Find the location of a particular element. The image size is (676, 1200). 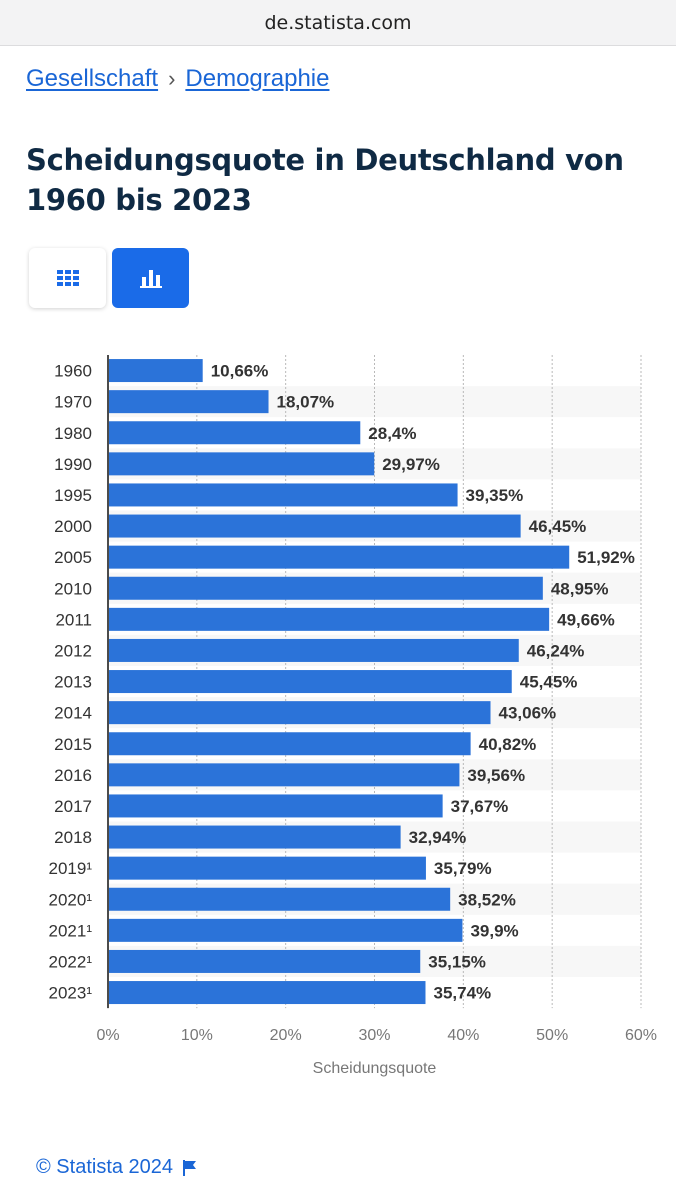

category-label: 2017 is located at coordinates (73, 806).